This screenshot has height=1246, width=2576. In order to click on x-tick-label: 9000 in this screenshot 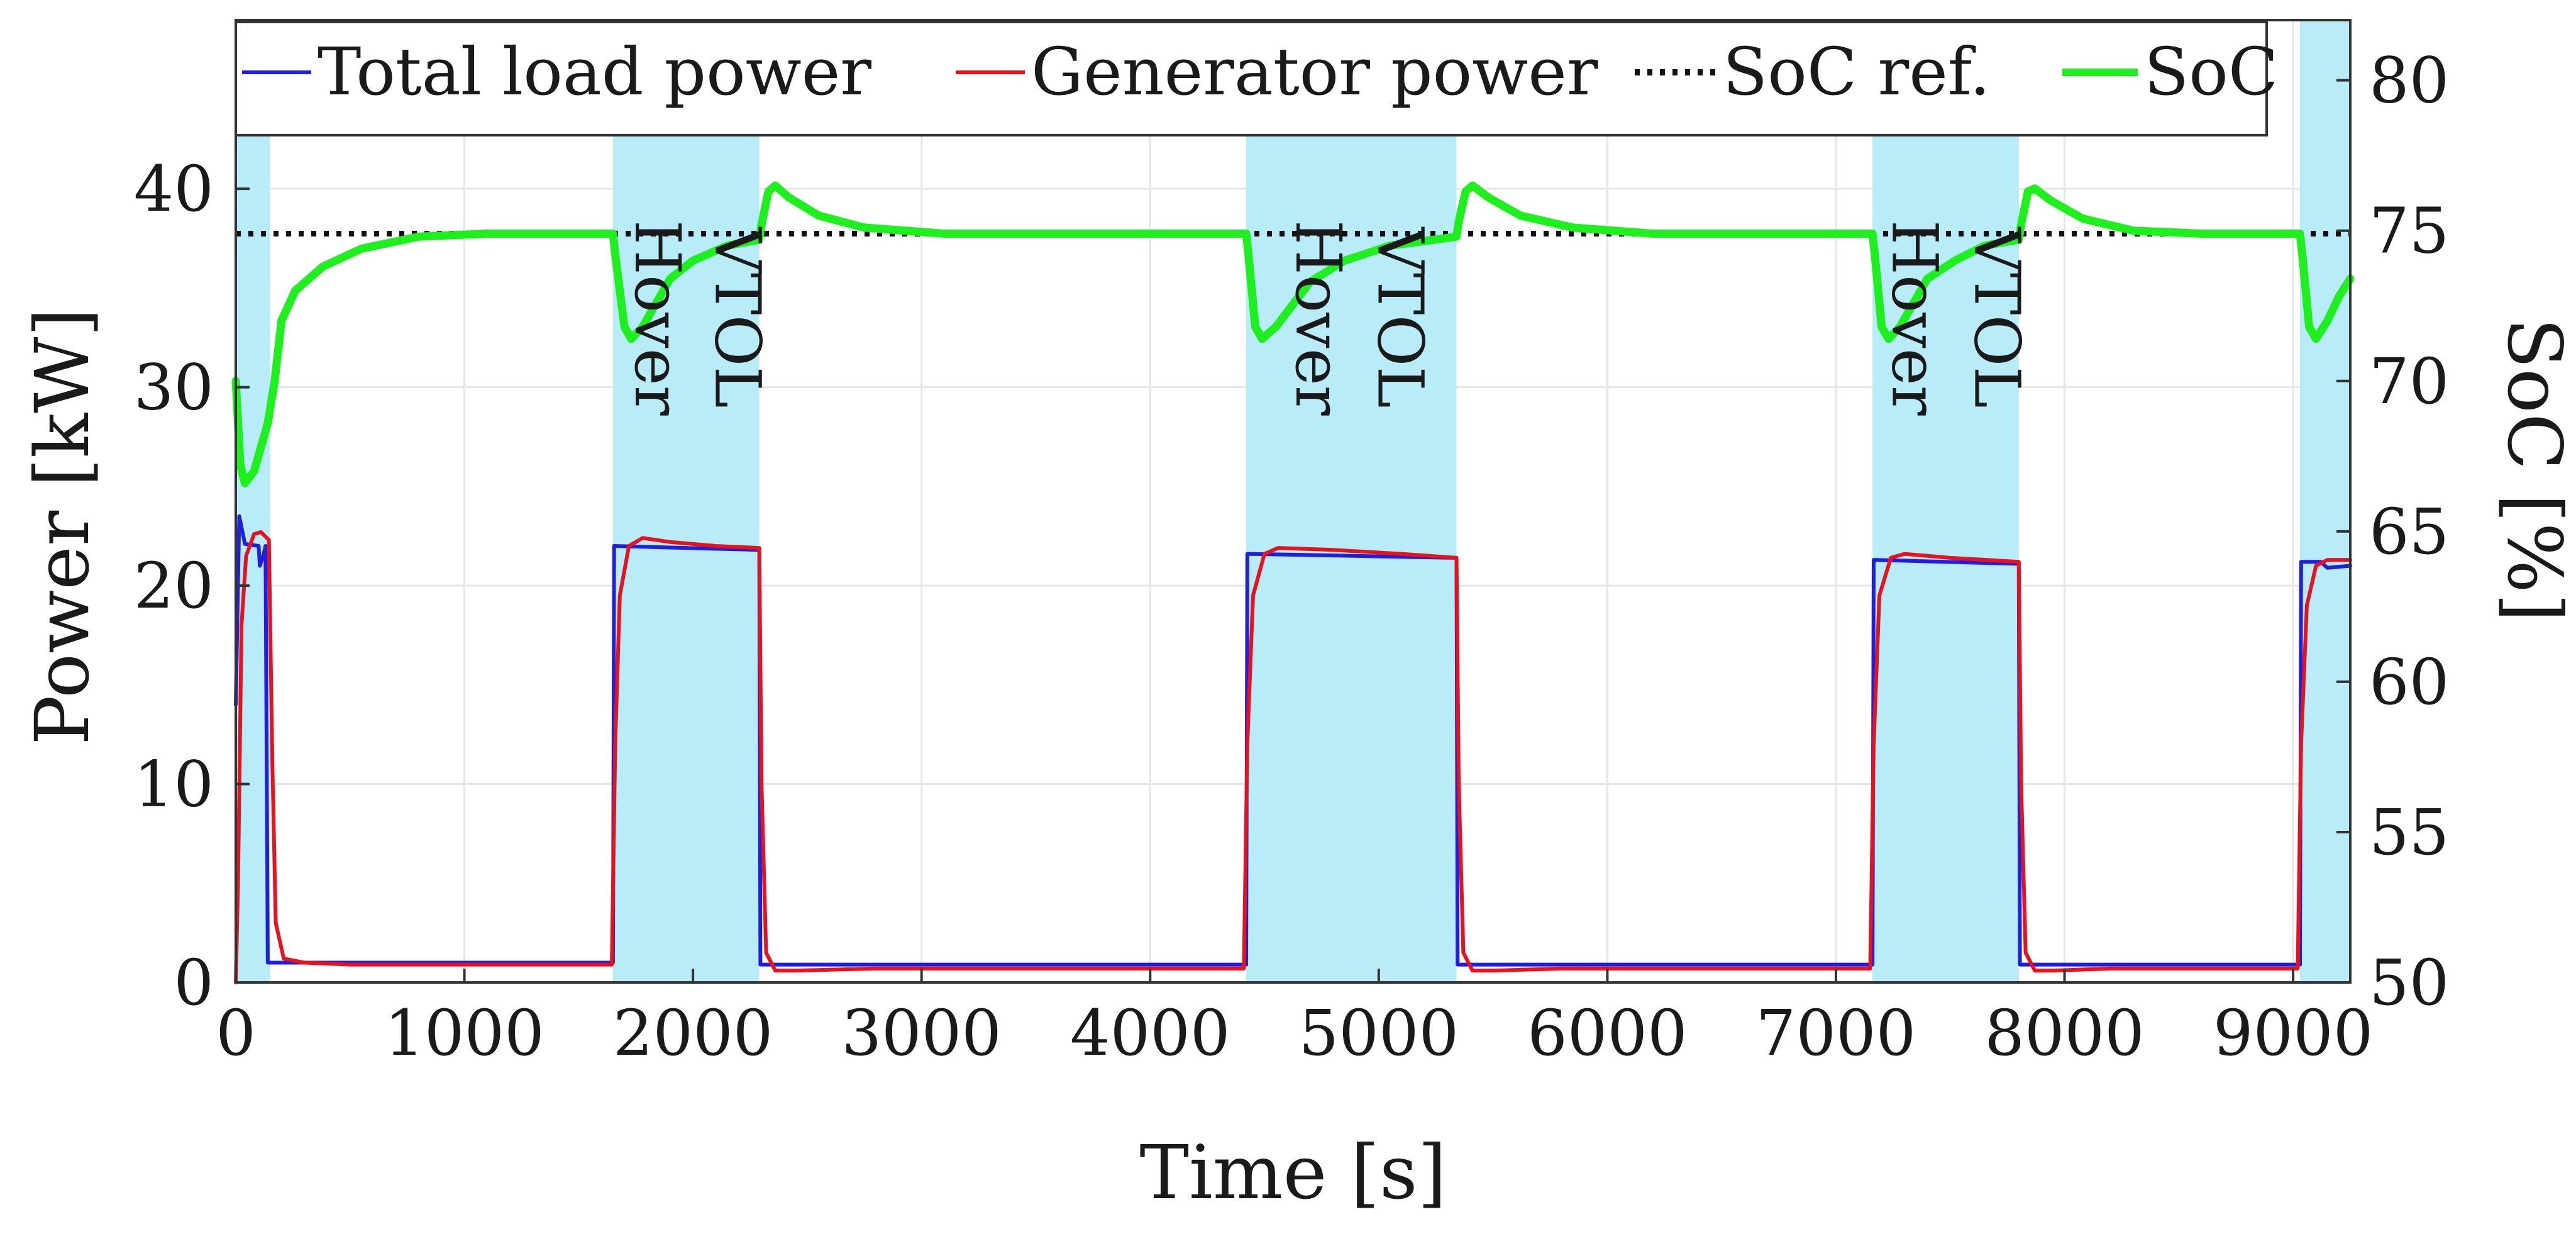, I will do `click(2293, 1033)`.